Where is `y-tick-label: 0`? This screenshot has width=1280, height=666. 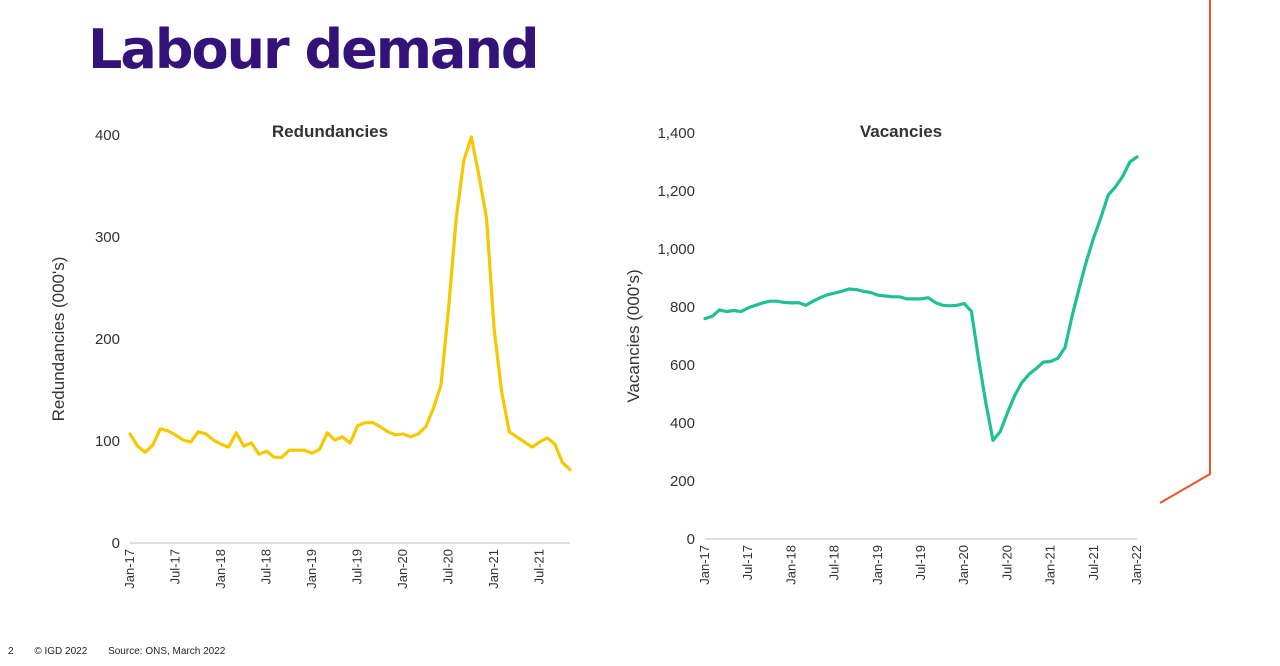
y-tick-label: 0 is located at coordinates (116, 543).